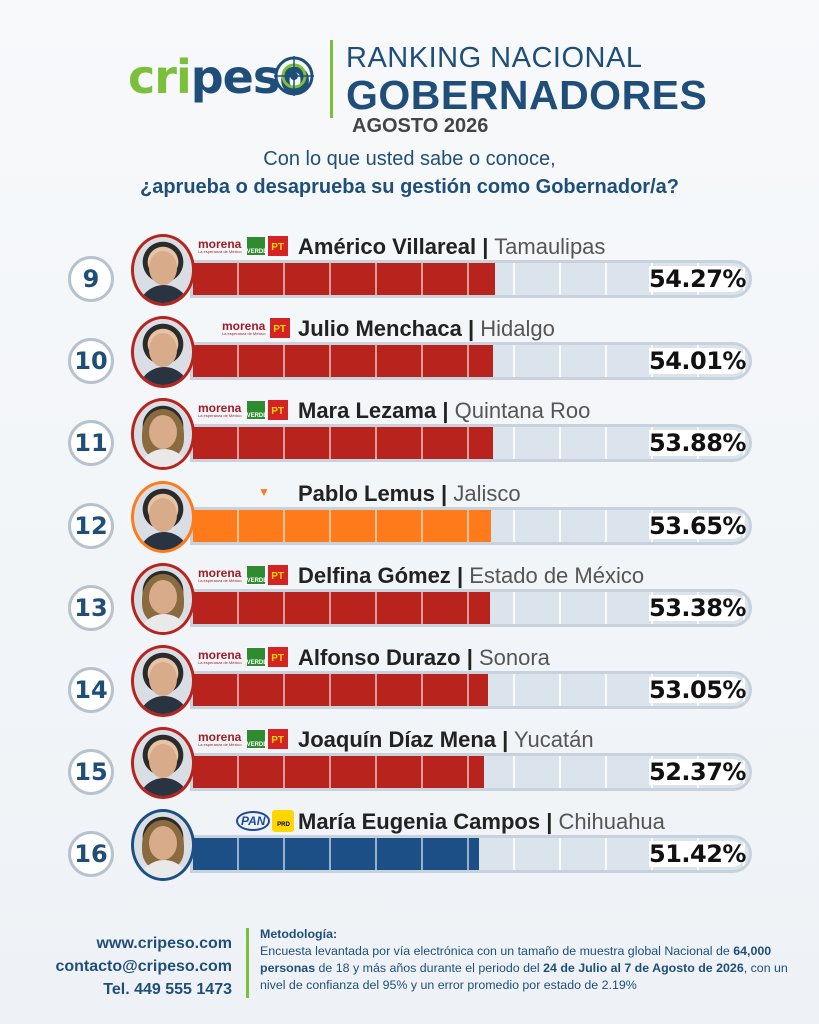  Describe the element at coordinates (164, 943) in the screenshot. I see `website-link: www.cripeso.com` at that location.